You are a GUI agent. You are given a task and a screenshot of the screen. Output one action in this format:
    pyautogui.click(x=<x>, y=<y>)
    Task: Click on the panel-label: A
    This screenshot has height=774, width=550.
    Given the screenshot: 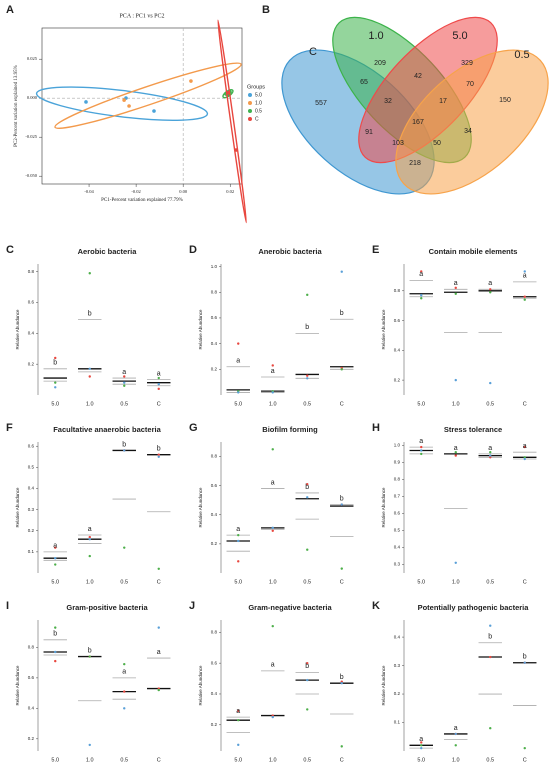 What is the action you would take?
    pyautogui.click(x=10, y=10)
    